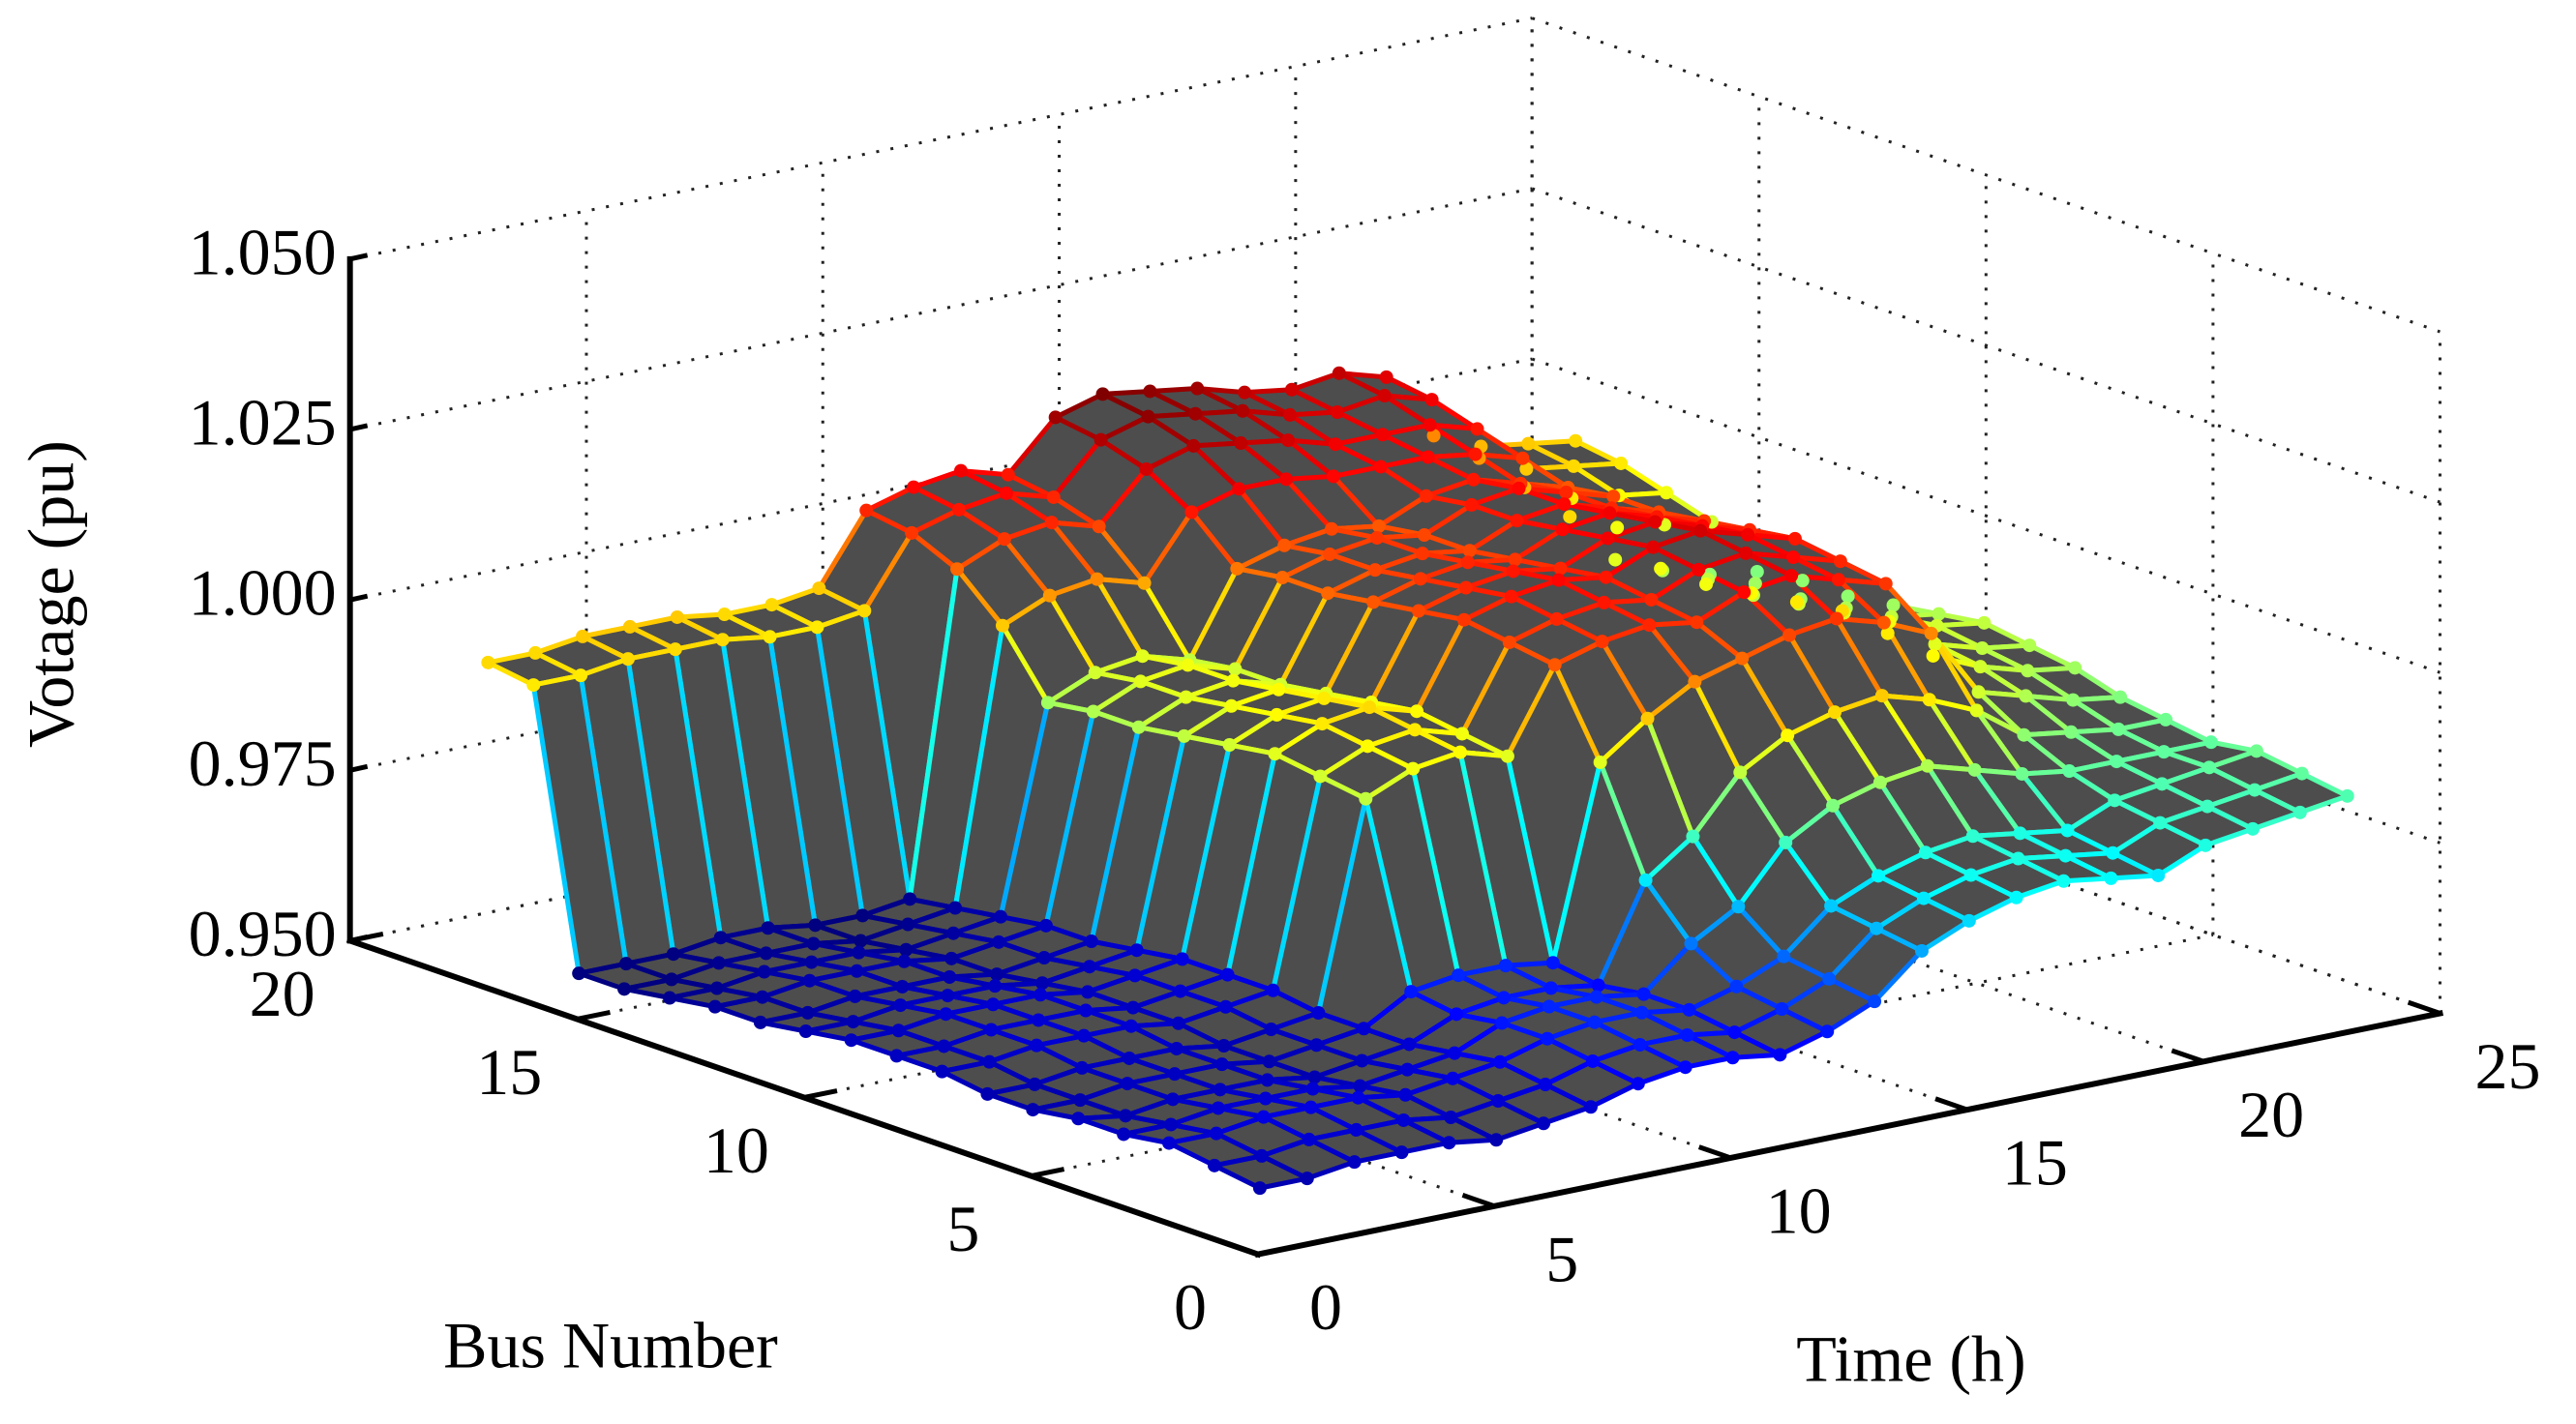 This screenshot has width=2576, height=1424. What do you see at coordinates (736, 1150) in the screenshot?
I see `y-tick-label: 10` at bounding box center [736, 1150].